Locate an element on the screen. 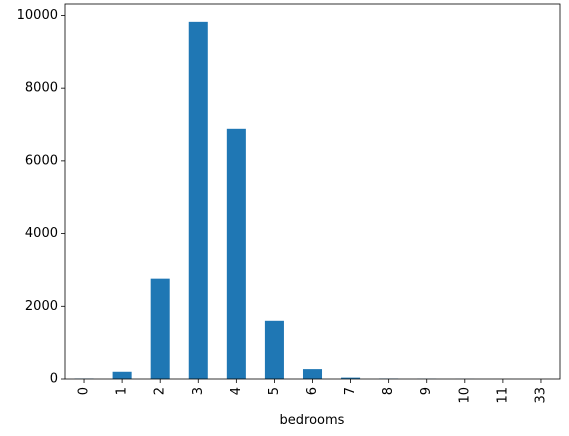 The image size is (569, 436). y-tick-label-10000: 10000 is located at coordinates (37, 15).